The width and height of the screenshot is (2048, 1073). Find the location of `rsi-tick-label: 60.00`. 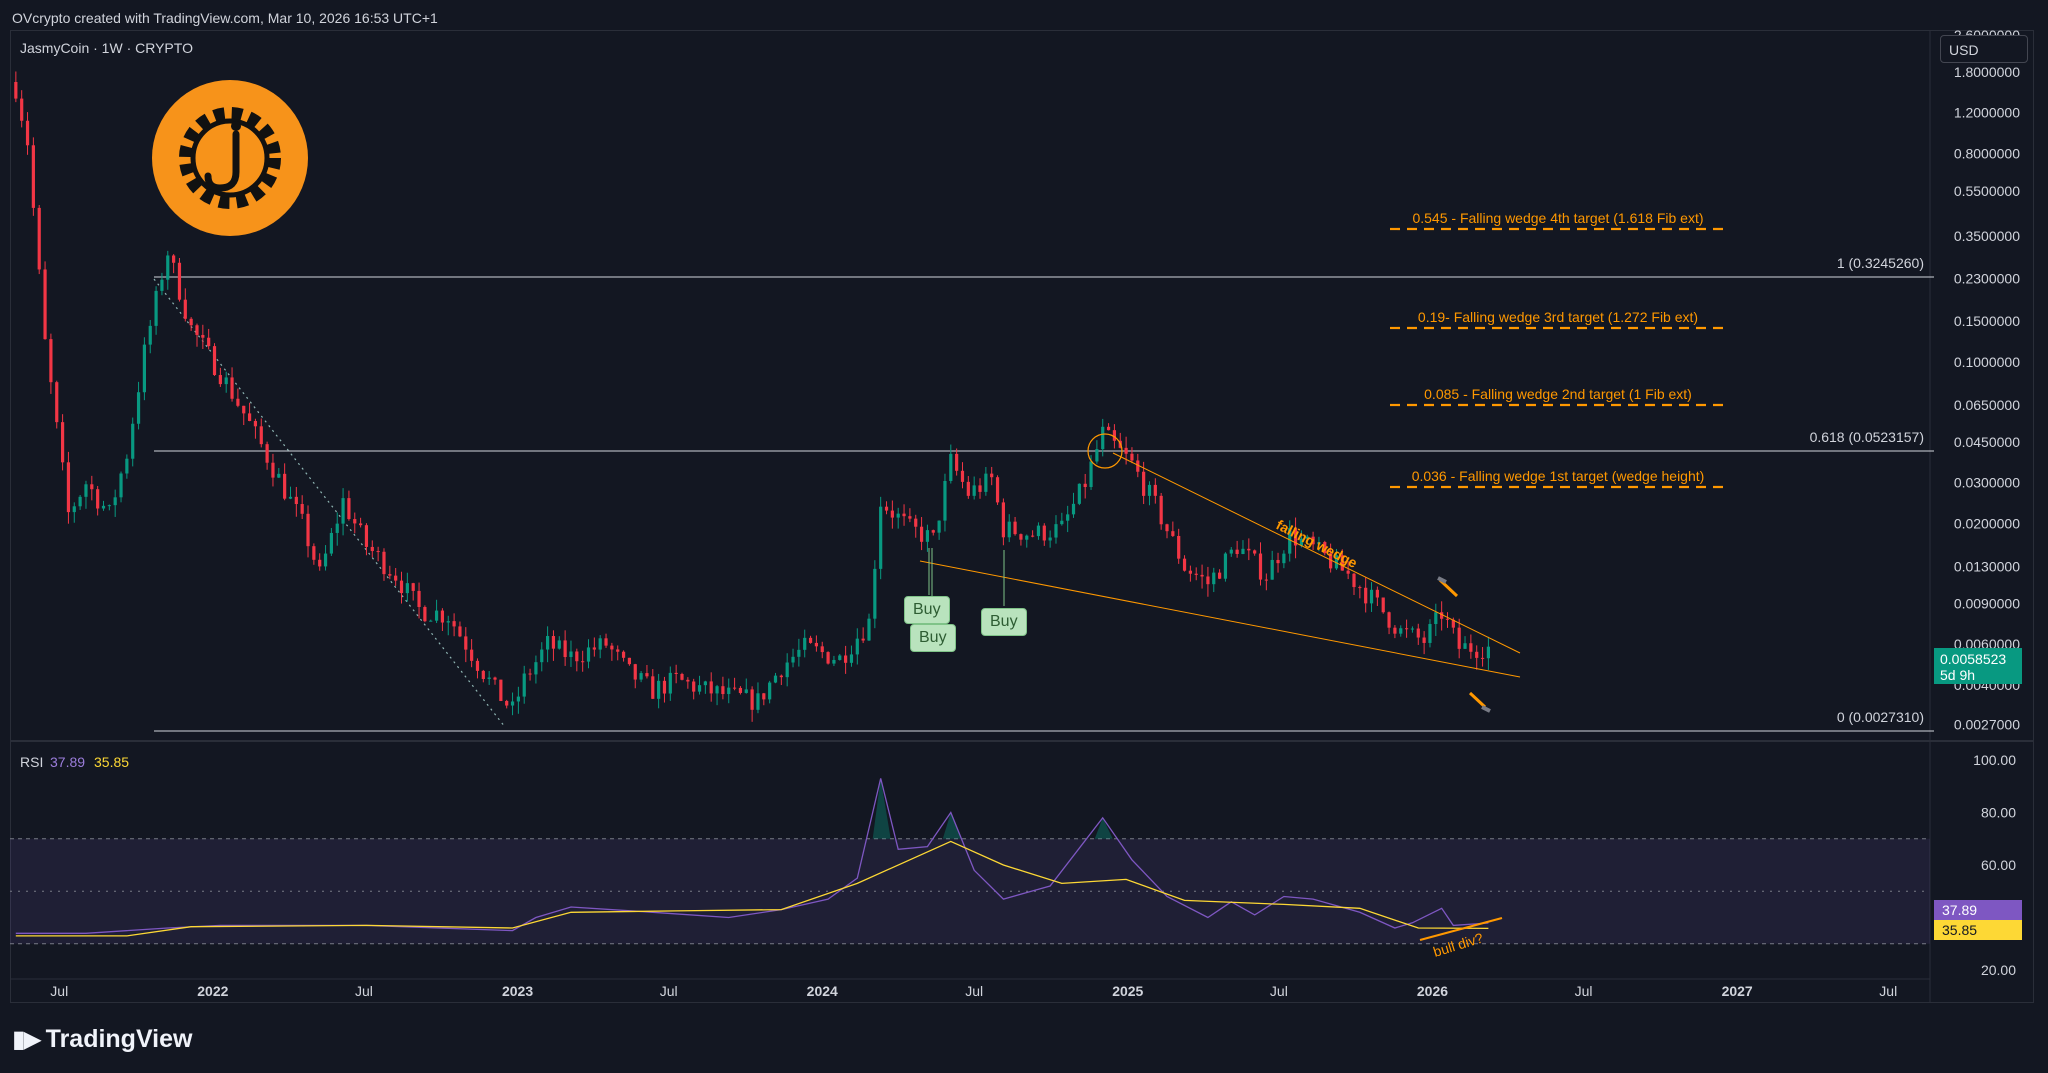

rsi-tick-label: 60.00 is located at coordinates (1998, 865).